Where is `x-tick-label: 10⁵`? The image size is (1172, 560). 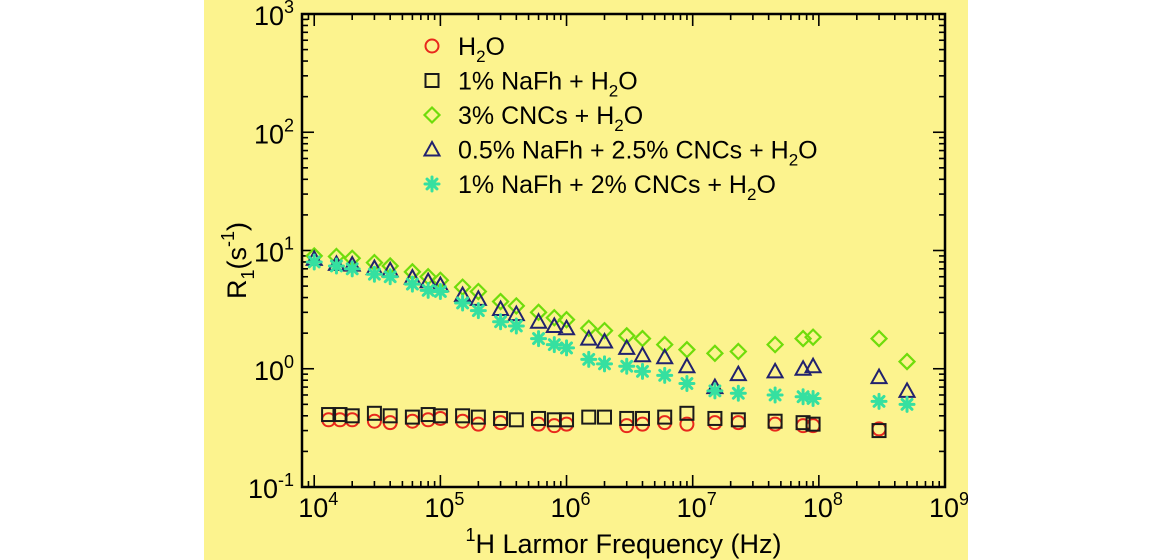
x-tick-label: 10⁵ is located at coordinates (444, 506).